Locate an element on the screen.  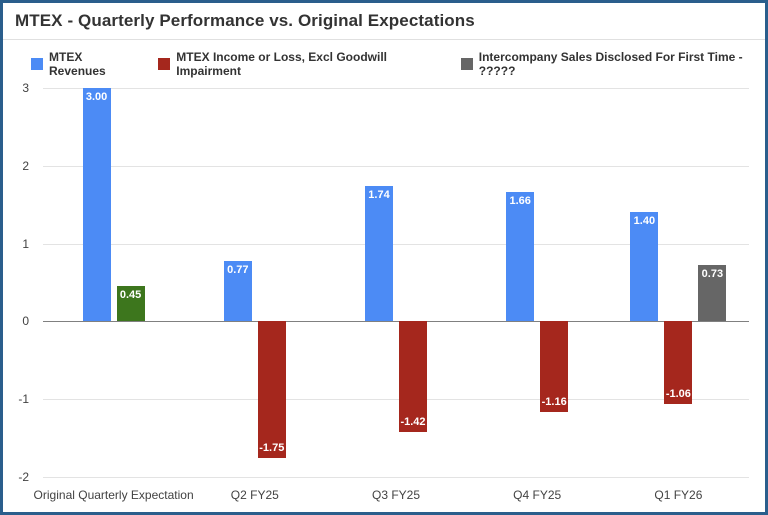
x-axis-category-label: Q2 FY25 is located at coordinates (254, 495).